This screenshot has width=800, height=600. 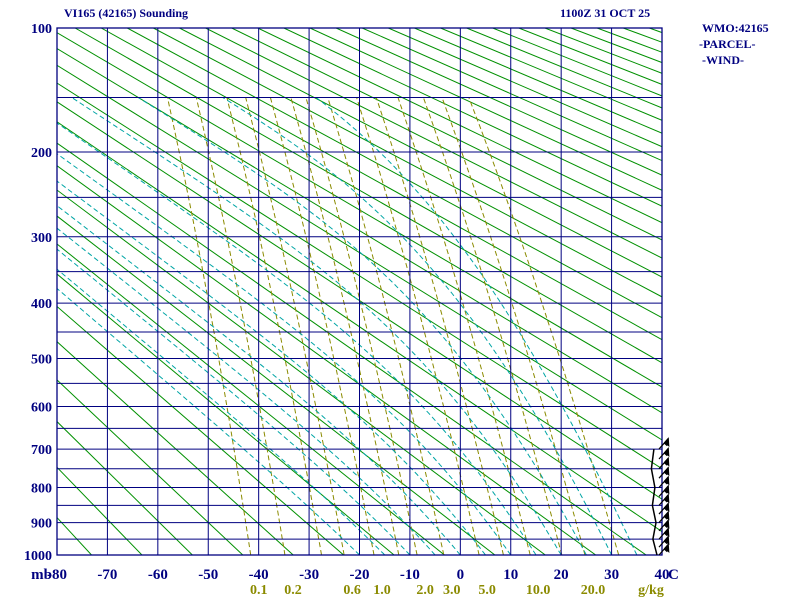 I want to click on pressure-tick-label: 1000, so click(x=38, y=556).